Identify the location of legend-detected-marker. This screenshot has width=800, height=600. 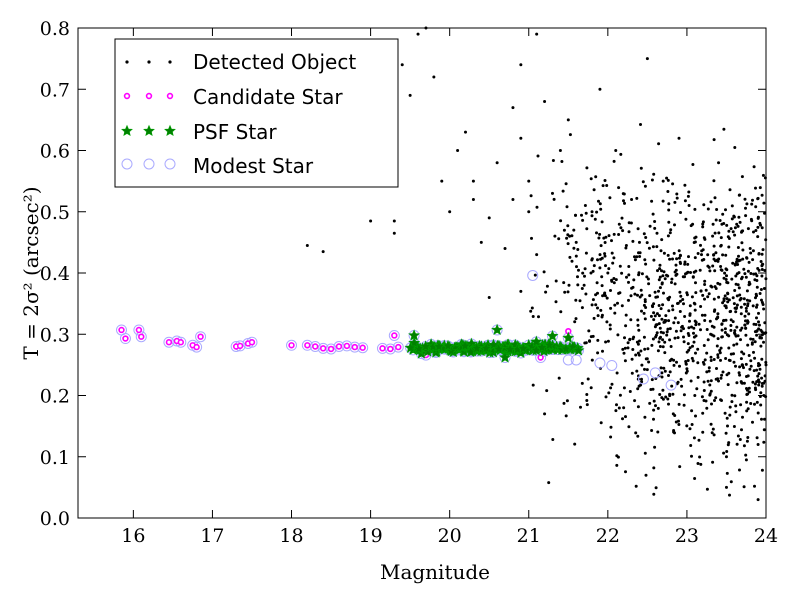
(170, 62).